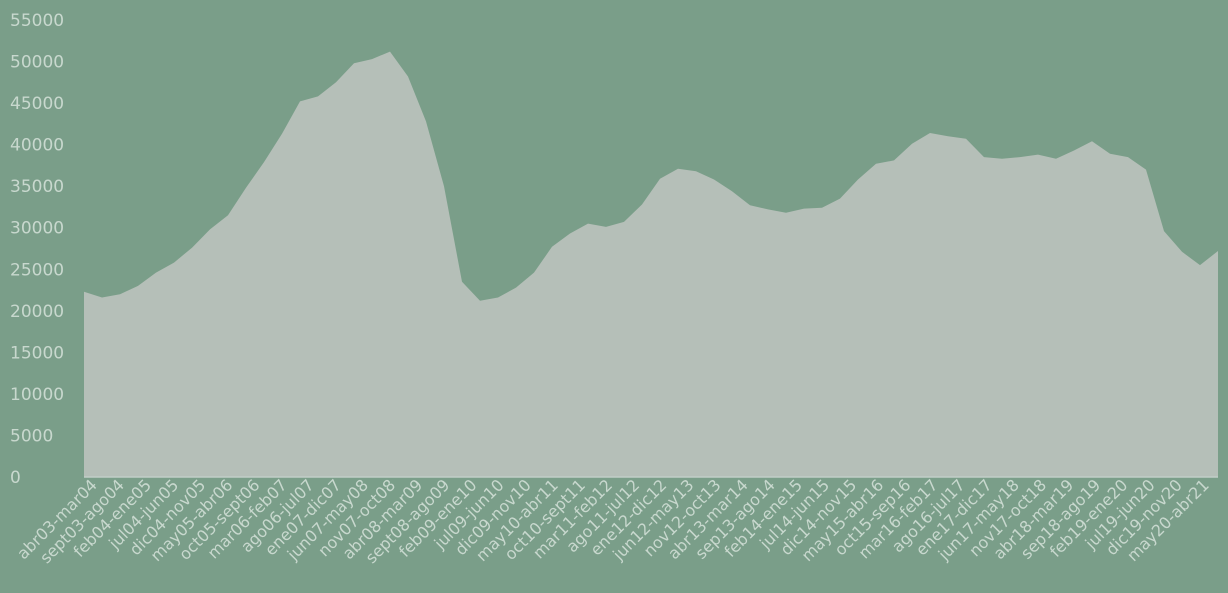 This screenshot has height=593, width=1228. What do you see at coordinates (37, 353) in the screenshot?
I see `y-tick-label: 15000` at bounding box center [37, 353].